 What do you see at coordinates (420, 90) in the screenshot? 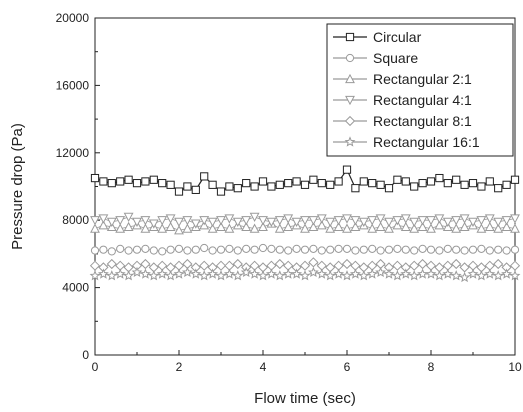
I see `legend-box` at bounding box center [420, 90].